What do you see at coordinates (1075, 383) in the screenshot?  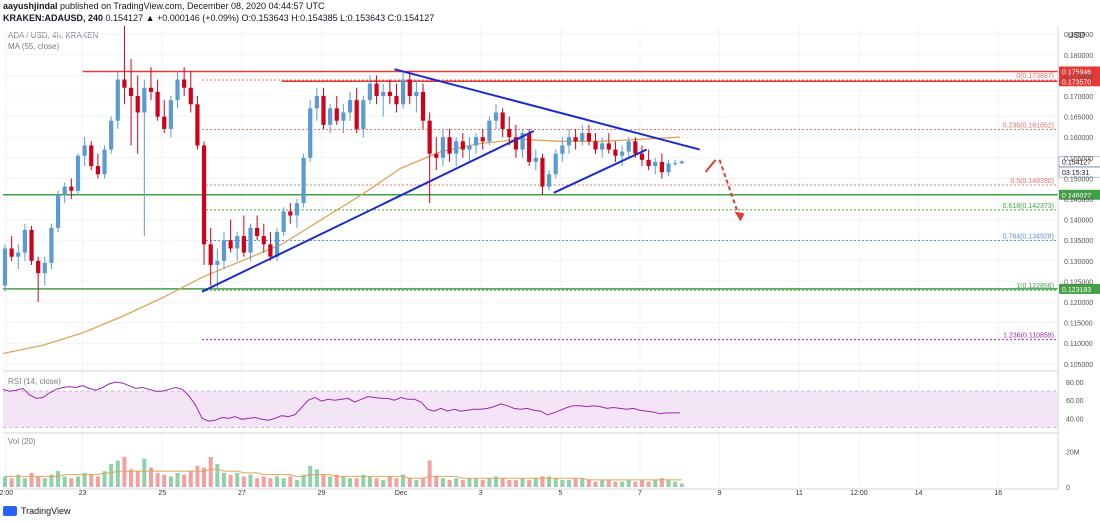 I see `rsi-tick-label: 80.00` at bounding box center [1075, 383].